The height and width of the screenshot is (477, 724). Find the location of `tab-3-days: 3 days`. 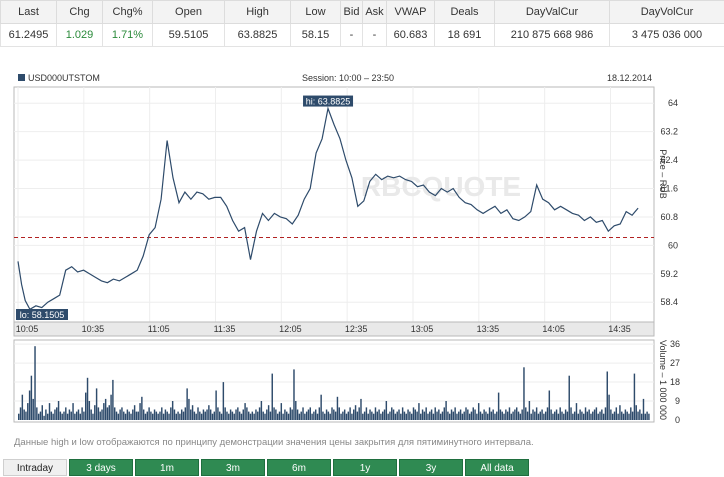

tab-3-days: 3 days is located at coordinates (101, 467).